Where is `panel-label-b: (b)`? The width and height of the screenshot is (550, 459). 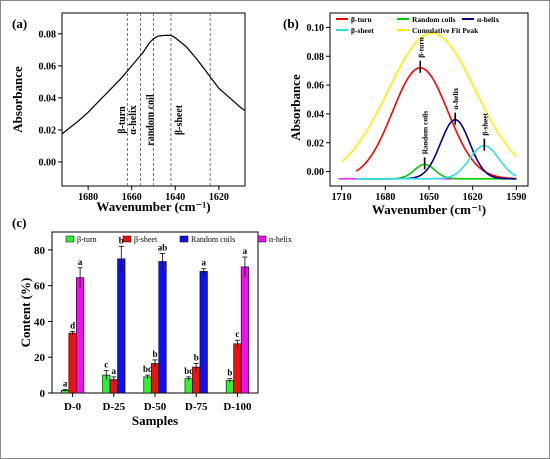 panel-label-b: (b) is located at coordinates (291, 23).